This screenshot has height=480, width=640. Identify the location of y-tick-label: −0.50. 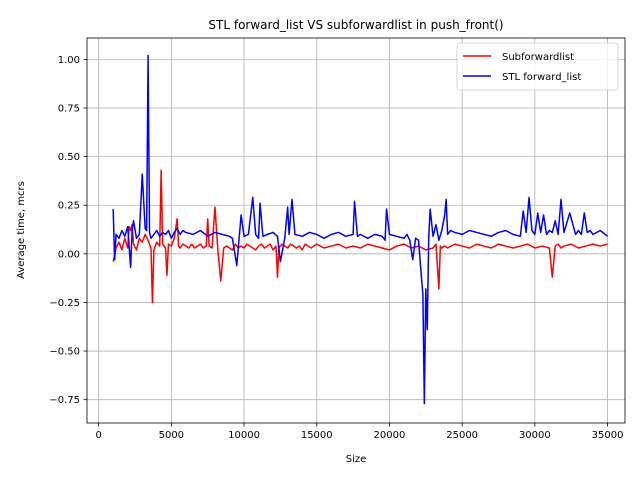
(64, 352).